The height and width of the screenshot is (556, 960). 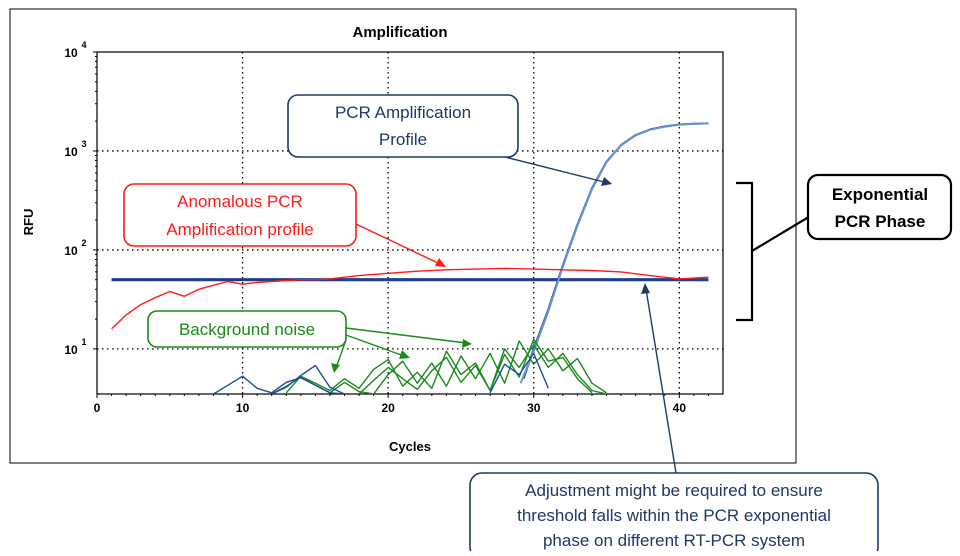 I want to click on x-tick-label: 0, so click(x=97, y=408).